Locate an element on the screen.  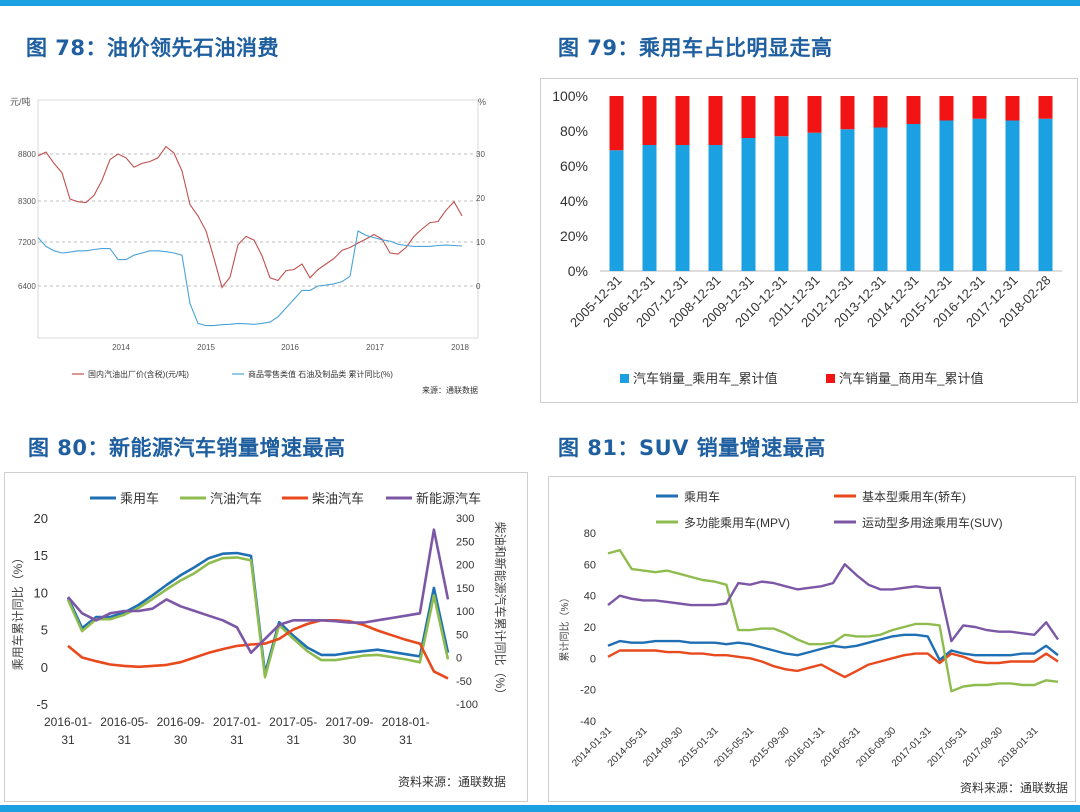
y-left-tick-label: -5 is located at coordinates (42, 704).